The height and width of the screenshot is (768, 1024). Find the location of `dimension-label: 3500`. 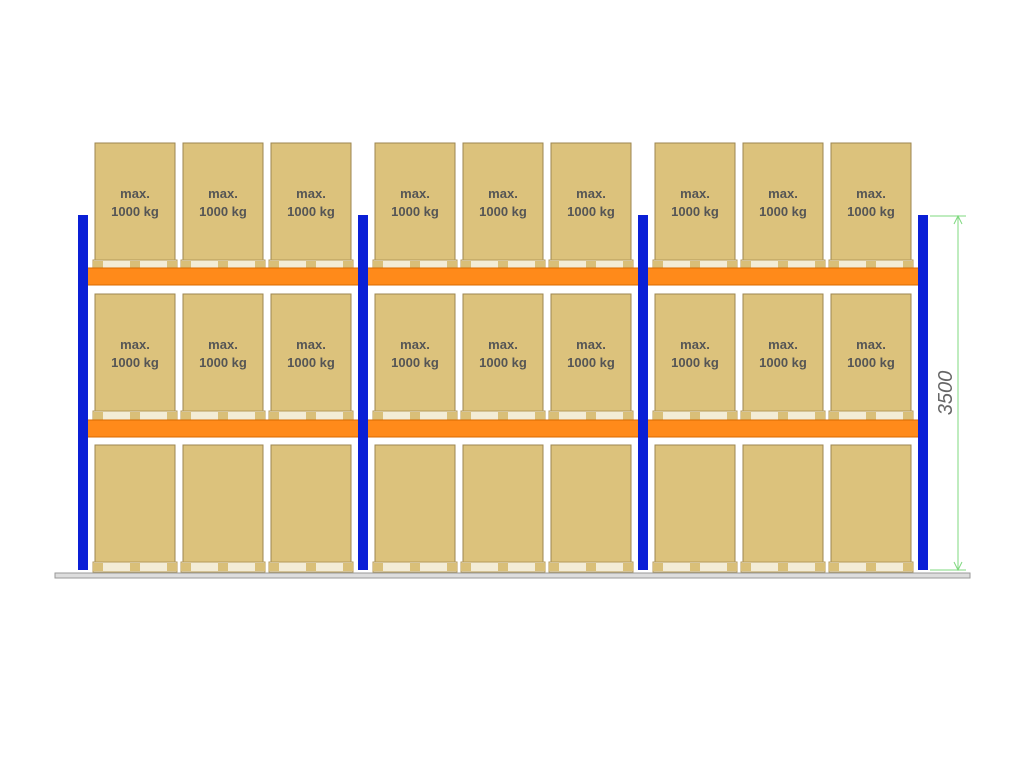

dimension-label: 3500 is located at coordinates (946, 393).